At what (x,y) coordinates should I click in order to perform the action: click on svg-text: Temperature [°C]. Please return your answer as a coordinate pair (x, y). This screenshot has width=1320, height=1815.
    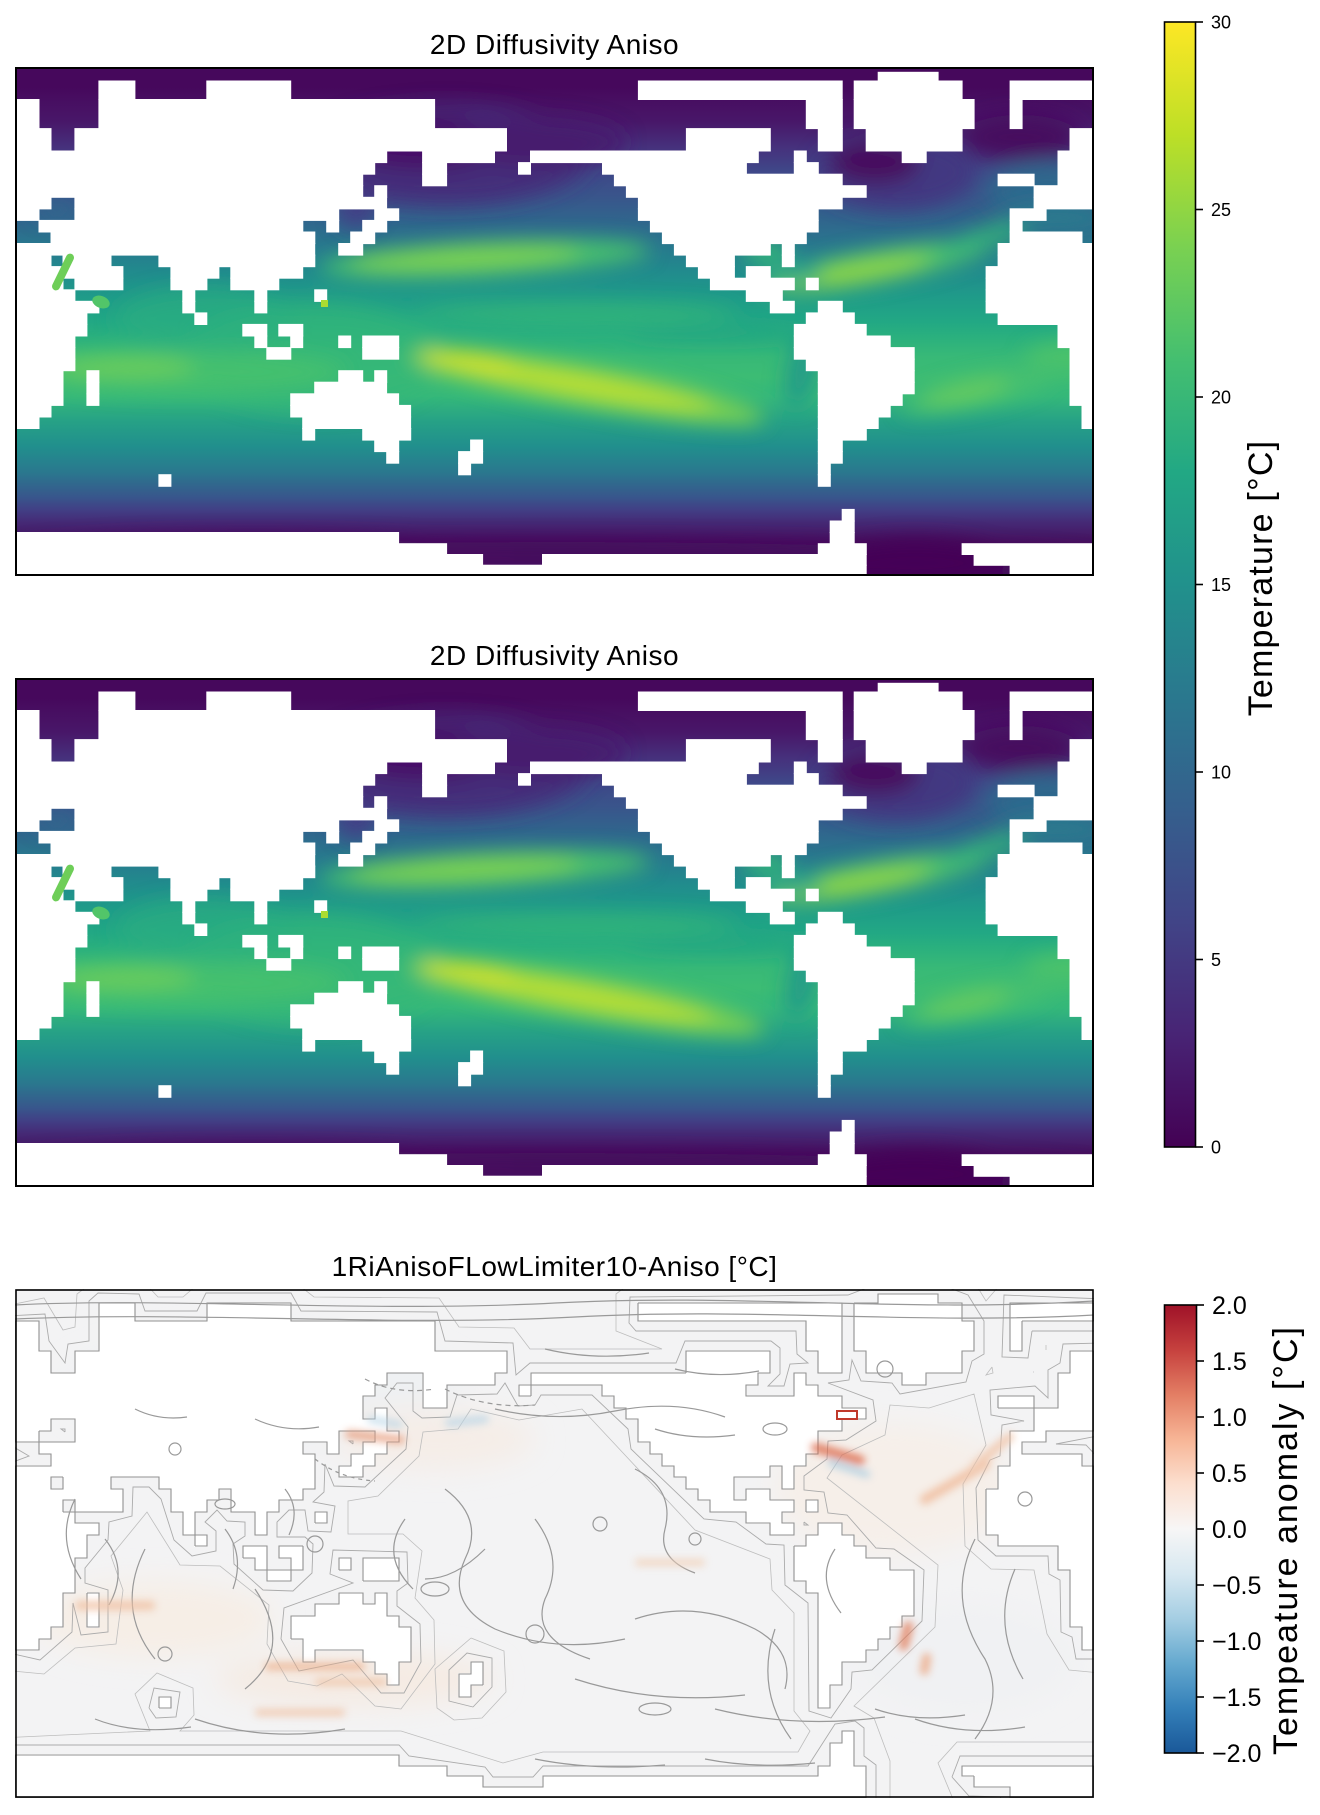
    Looking at the image, I should click on (1261, 578).